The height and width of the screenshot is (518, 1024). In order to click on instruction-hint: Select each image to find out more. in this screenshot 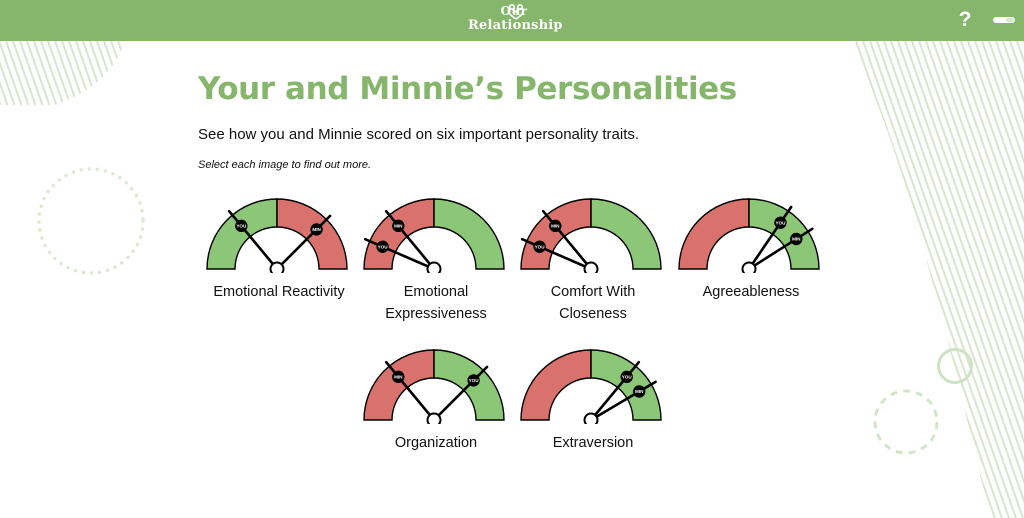, I will do `click(285, 165)`.